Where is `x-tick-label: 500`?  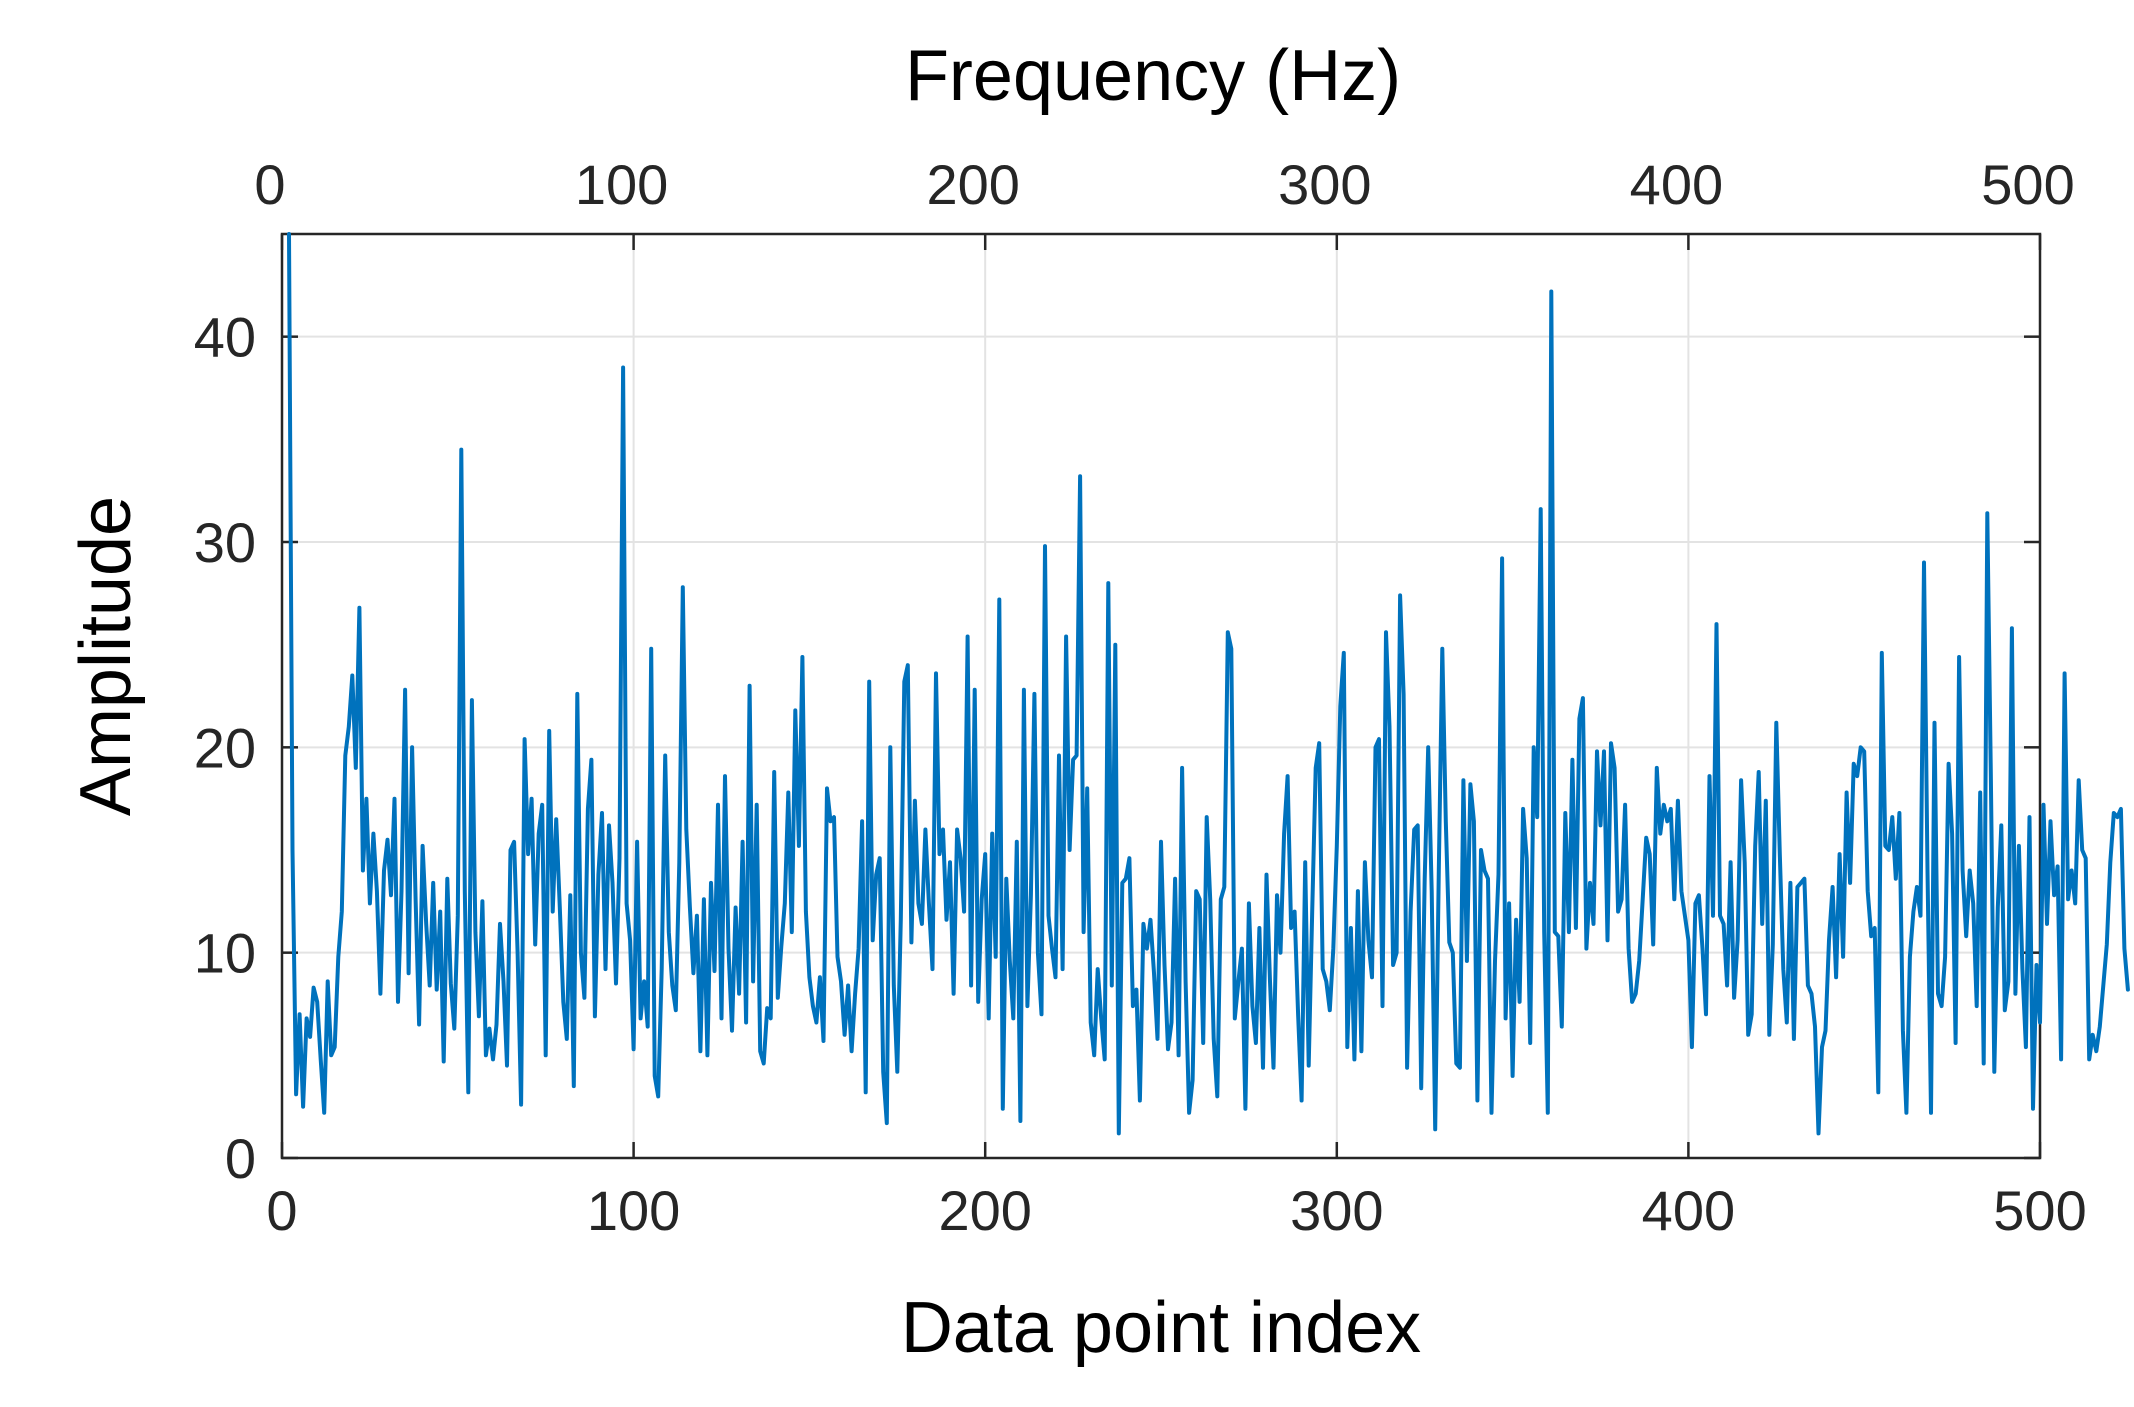
x-tick-label: 500 is located at coordinates (2039, 1210).